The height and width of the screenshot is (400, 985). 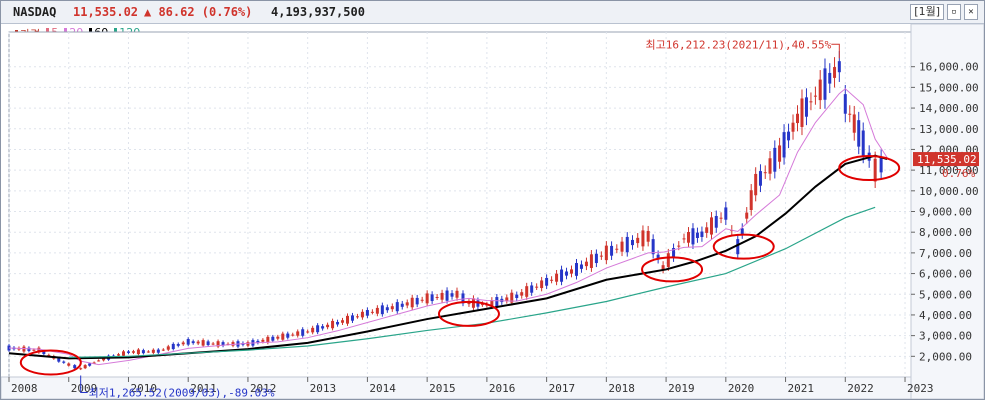 I want to click on symbol-name: NASDAQ, so click(x=35, y=12).